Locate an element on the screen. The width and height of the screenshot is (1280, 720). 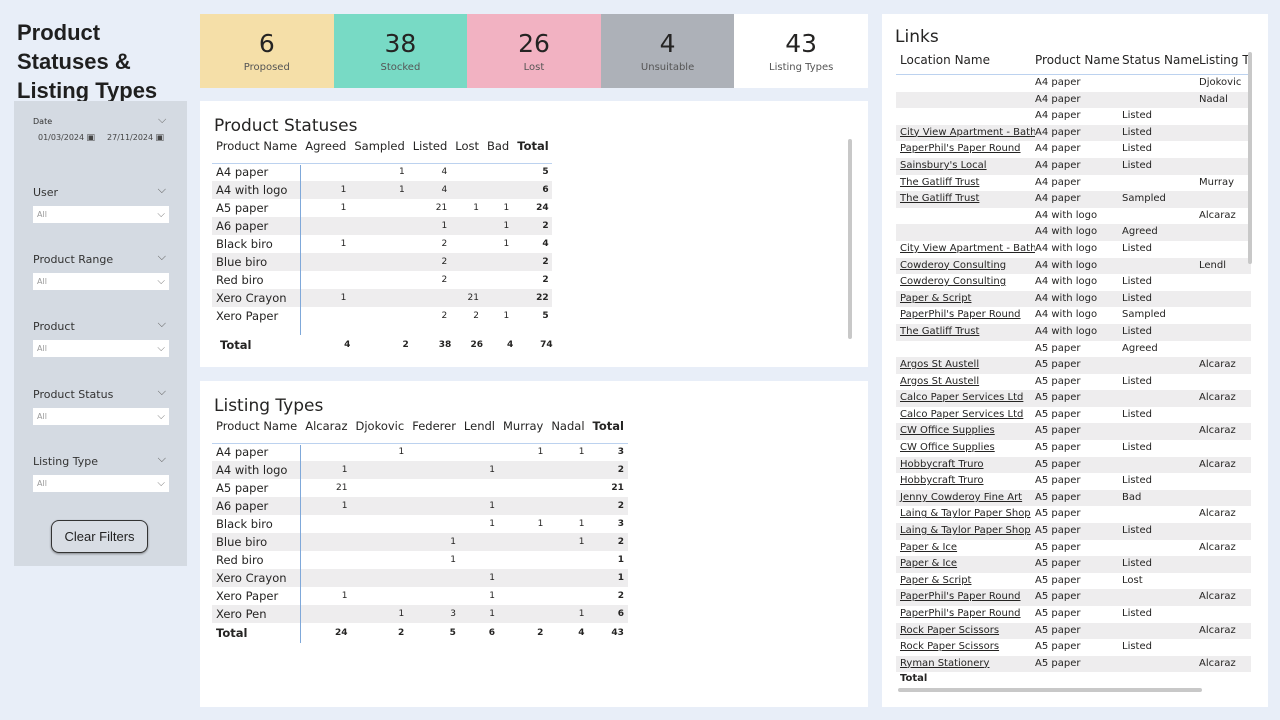
clear-filters-button: Clear Filters is located at coordinates (99, 536).